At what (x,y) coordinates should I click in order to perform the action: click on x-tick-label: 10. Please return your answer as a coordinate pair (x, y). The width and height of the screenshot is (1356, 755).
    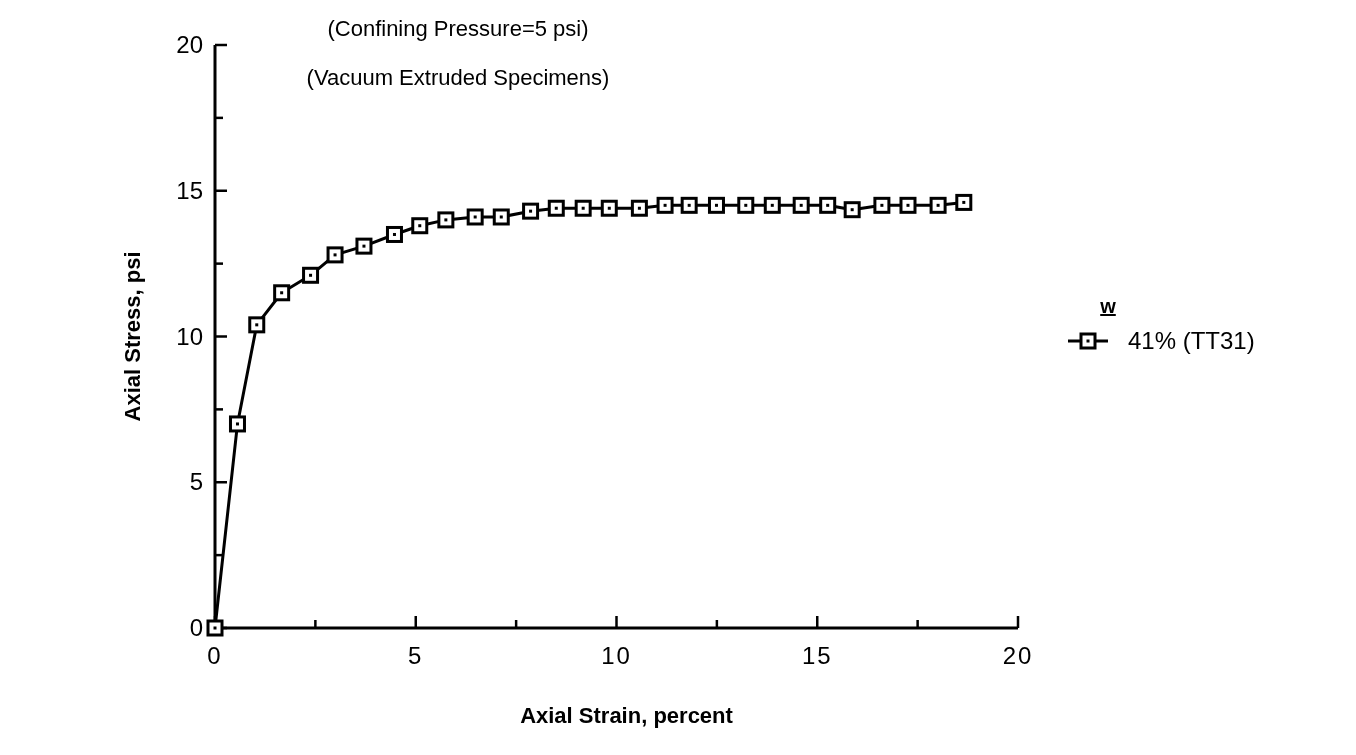
    Looking at the image, I should click on (616, 655).